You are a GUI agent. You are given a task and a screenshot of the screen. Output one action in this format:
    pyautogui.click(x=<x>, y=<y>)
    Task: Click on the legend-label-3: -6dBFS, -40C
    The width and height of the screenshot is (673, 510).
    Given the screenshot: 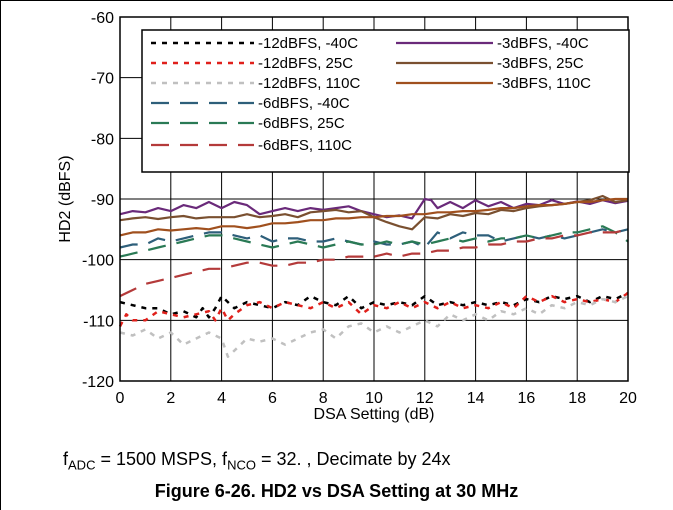 What is the action you would take?
    pyautogui.click(x=304, y=103)
    